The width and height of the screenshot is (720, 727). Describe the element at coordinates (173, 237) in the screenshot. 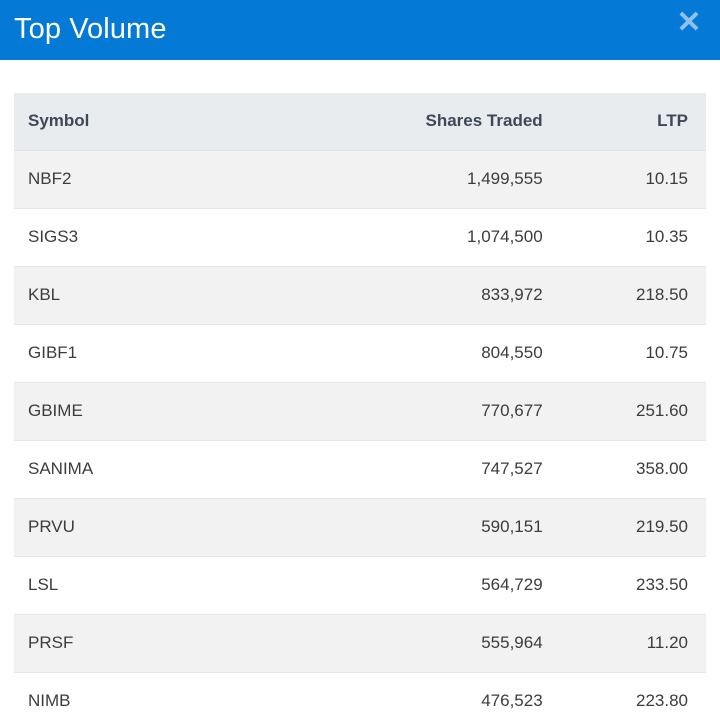

I see `cell-symbol: SIGS3` at that location.